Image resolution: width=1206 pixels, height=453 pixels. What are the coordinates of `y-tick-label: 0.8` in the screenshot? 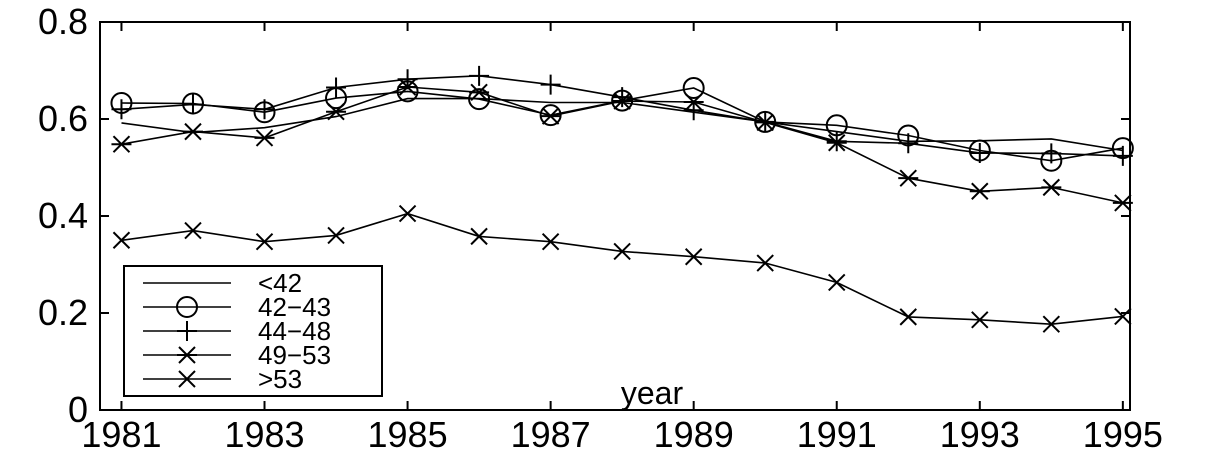 It's located at (63, 21).